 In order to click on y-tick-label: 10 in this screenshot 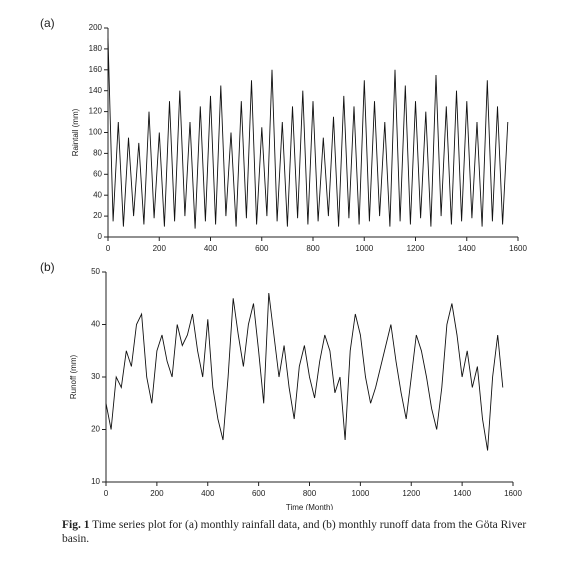, I will do `click(95, 481)`.